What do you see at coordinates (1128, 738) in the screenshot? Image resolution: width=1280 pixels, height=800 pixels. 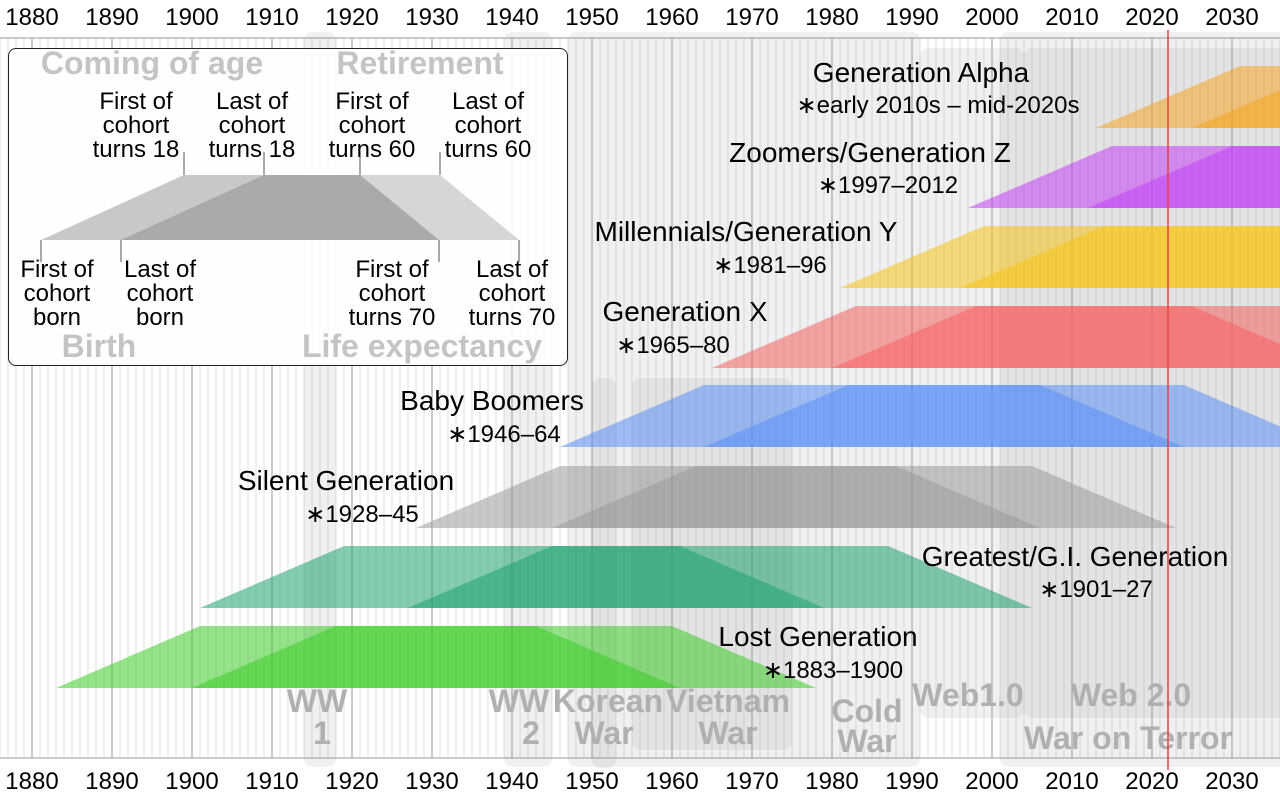 I see `war-on-terror-label: War on Terror` at bounding box center [1128, 738].